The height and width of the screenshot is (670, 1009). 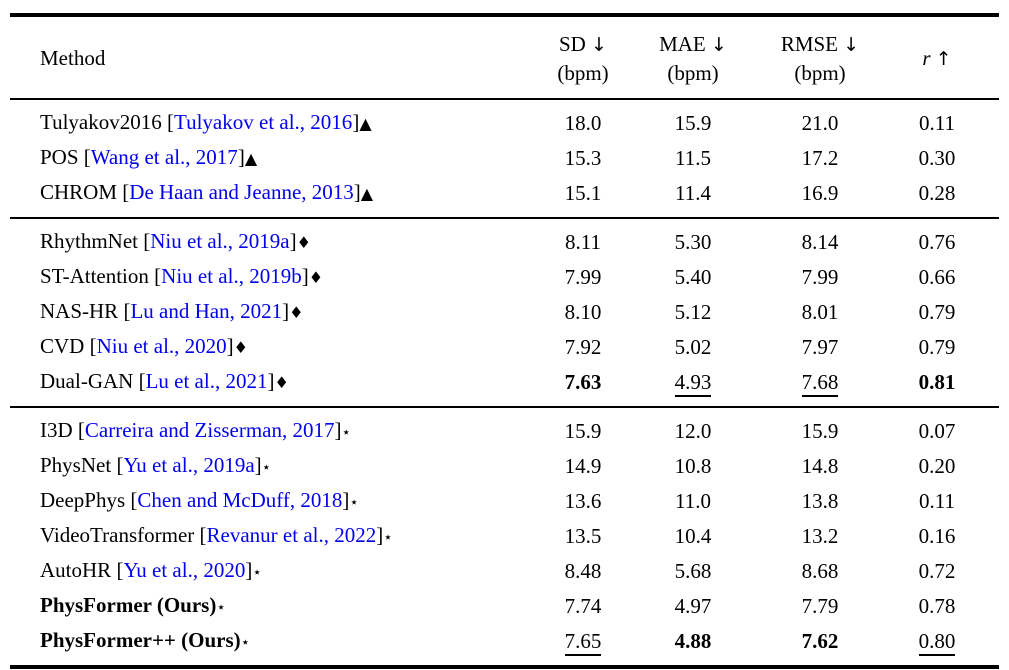 I want to click on metric-value: 13.8, so click(x=820, y=501).